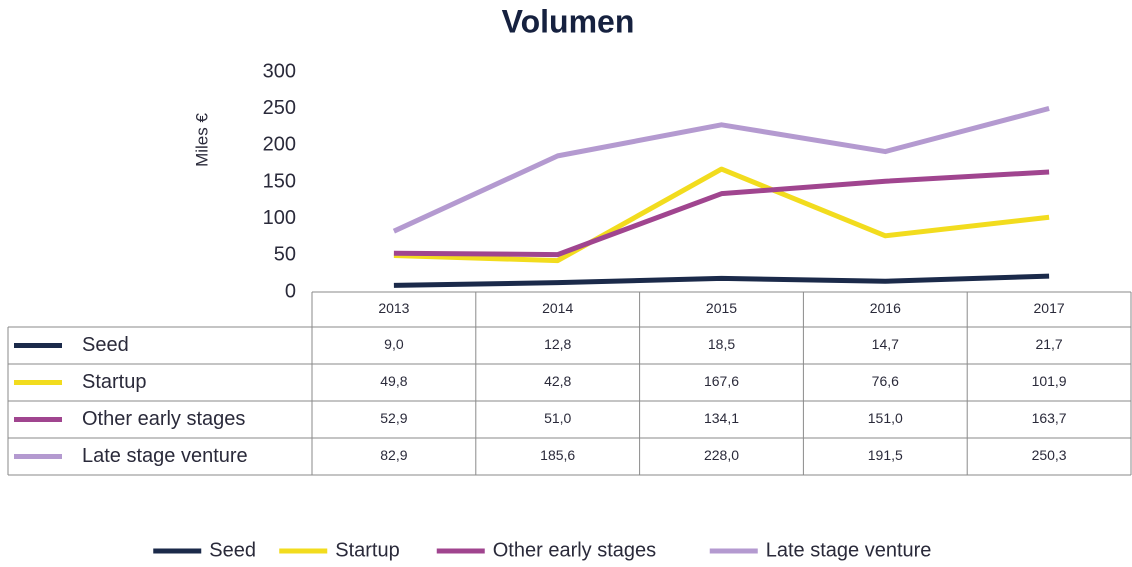 The image size is (1132, 567). I want to click on data-label: 18,5, so click(721, 344).